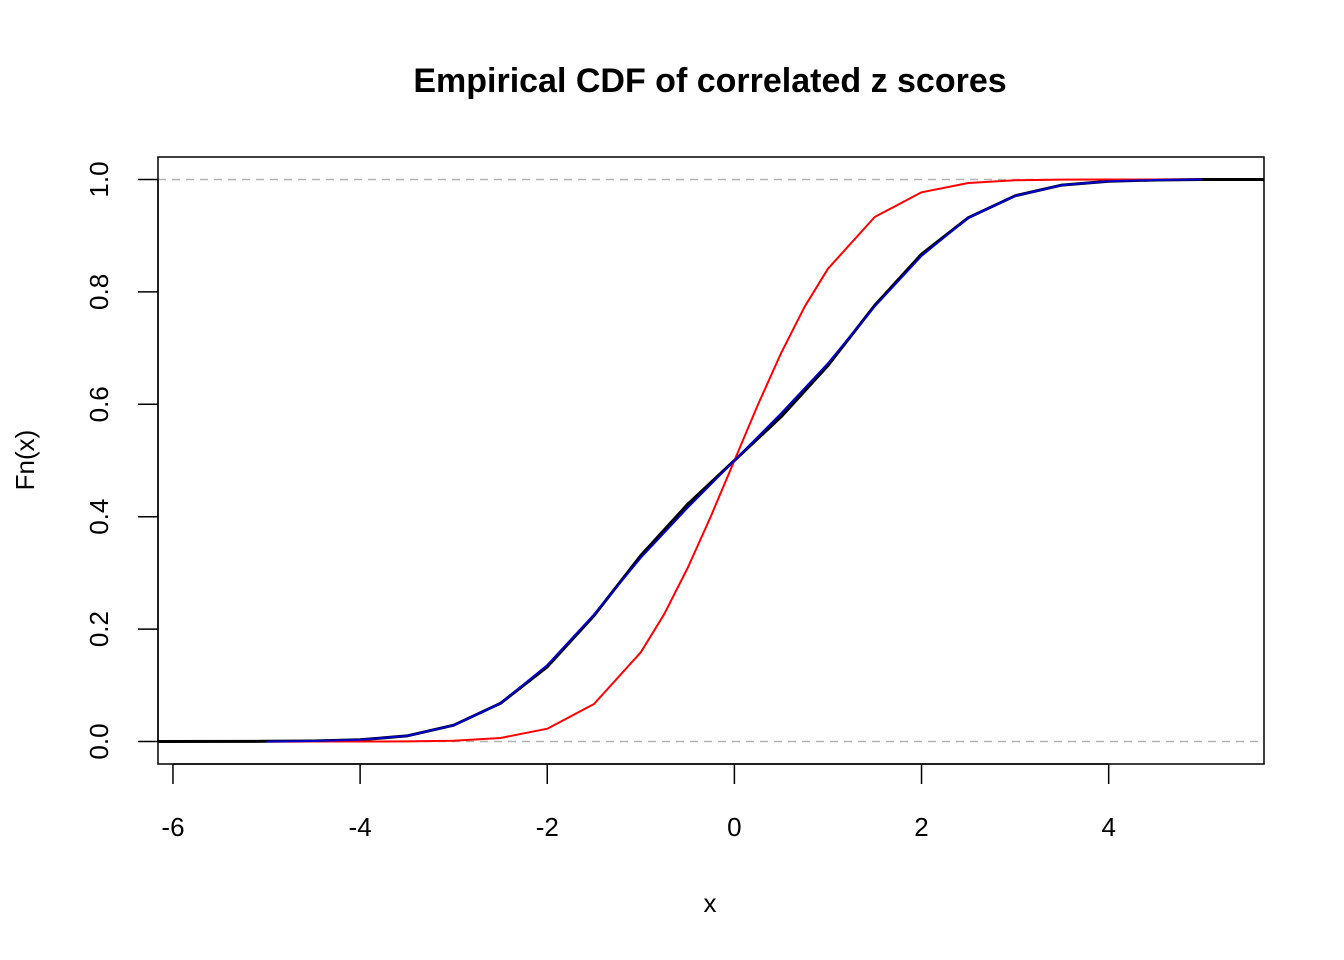 This screenshot has height=960, width=1344. I want to click on x-axis-label: x, so click(710, 903).